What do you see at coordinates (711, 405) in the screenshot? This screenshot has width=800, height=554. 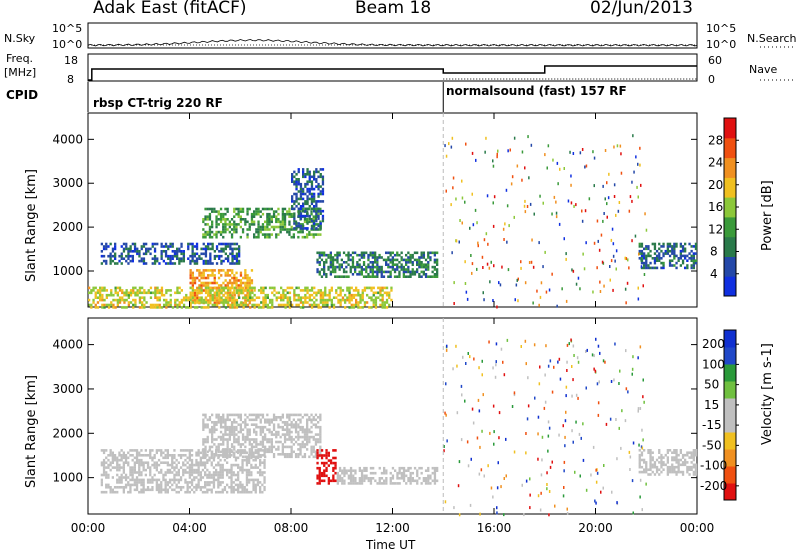 I see `velocity-colorbar-tick-label: 15` at bounding box center [711, 405].